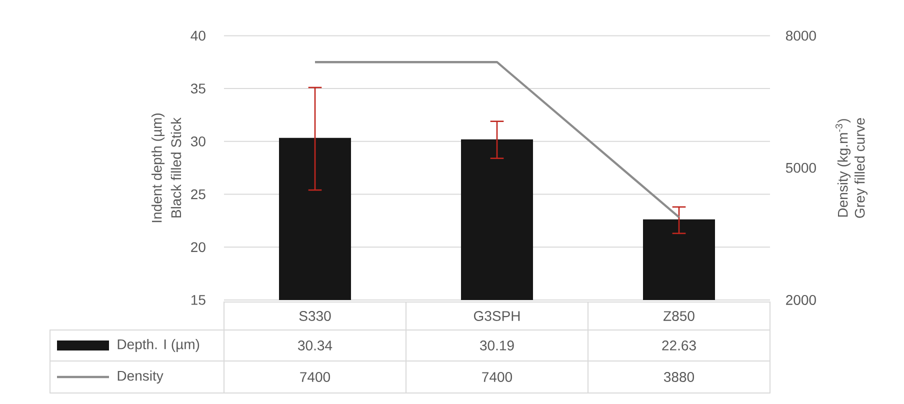 The width and height of the screenshot is (904, 404). I want to click on y-tick-label: 25, so click(198, 194).